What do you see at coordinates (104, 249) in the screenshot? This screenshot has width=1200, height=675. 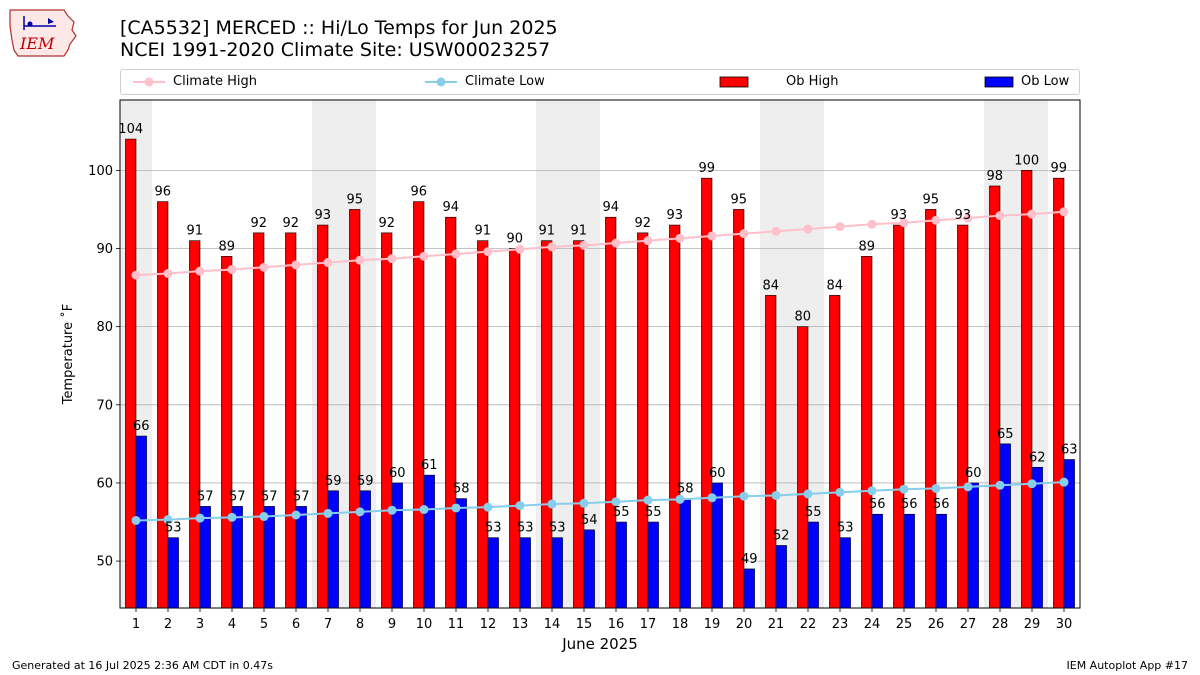 I see `y-tick-label: 90` at bounding box center [104, 249].